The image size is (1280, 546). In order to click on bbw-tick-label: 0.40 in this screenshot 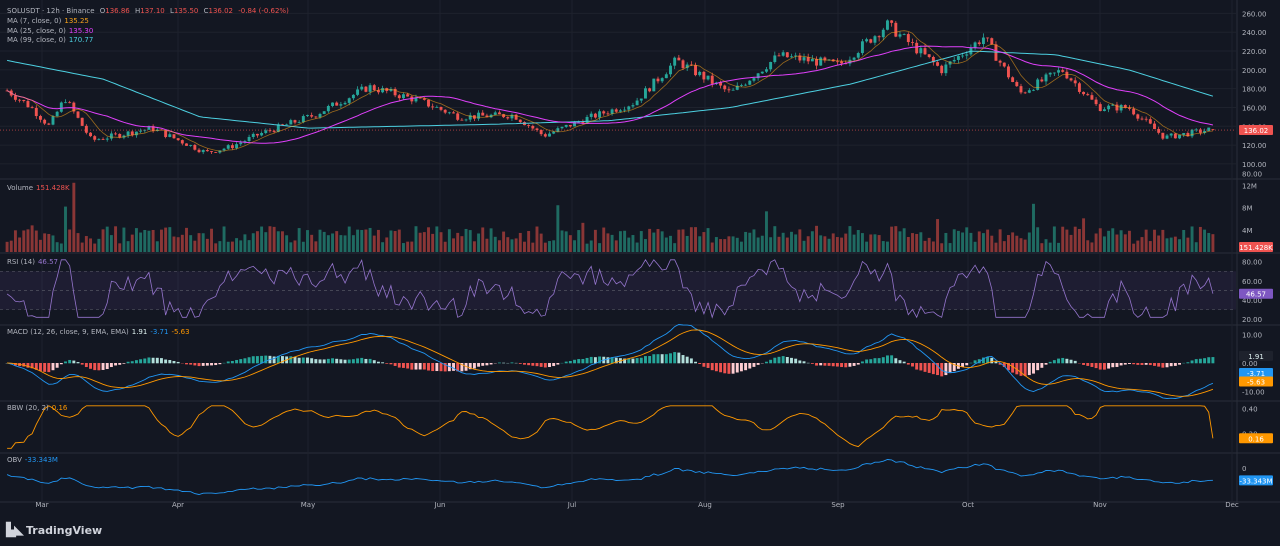, I will do `click(1250, 409)`.